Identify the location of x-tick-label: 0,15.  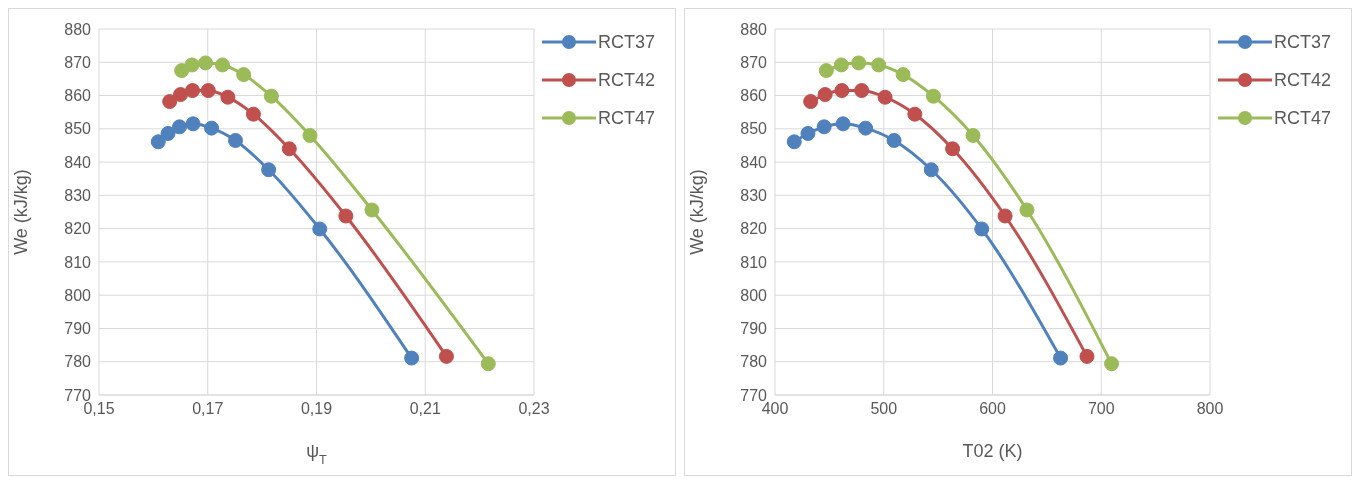
(99, 409).